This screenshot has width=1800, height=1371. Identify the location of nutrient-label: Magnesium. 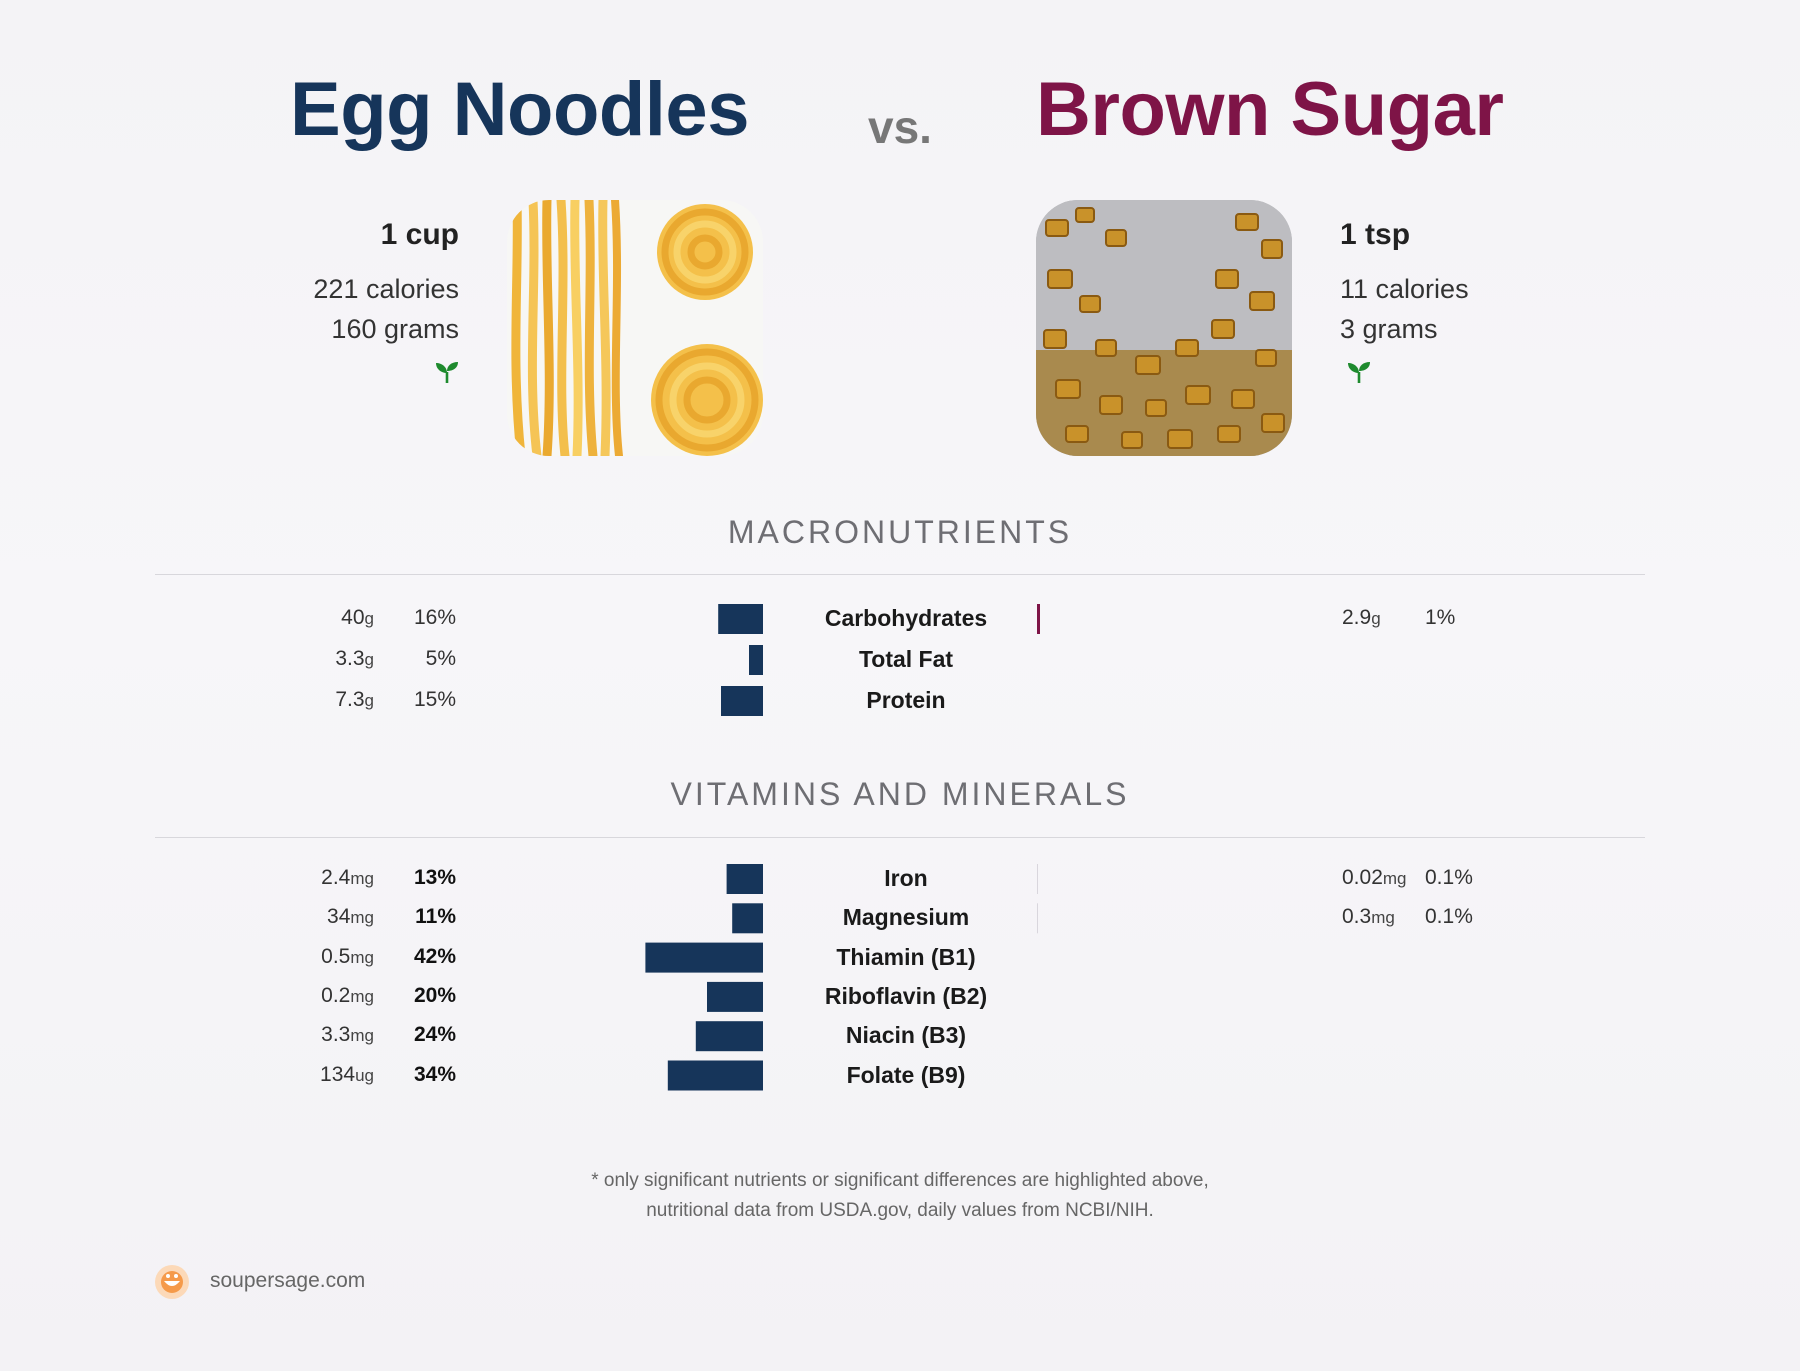
(906, 917).